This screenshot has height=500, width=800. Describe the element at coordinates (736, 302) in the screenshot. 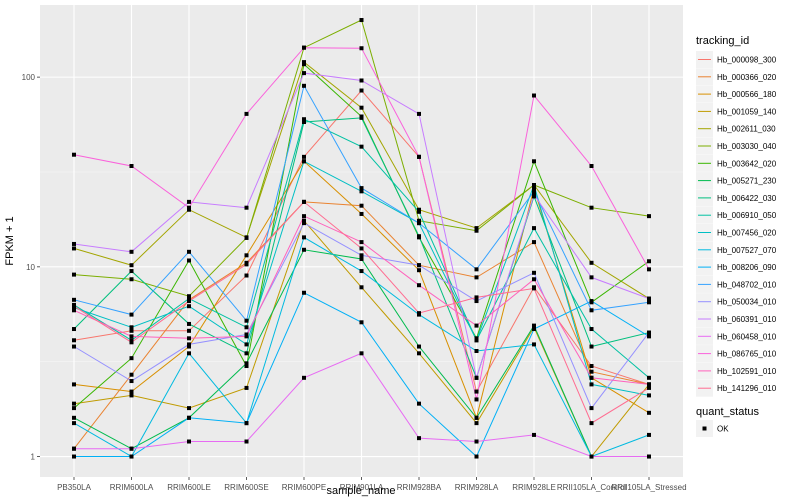

I see `legend-item: Hb_050034_010` at that location.